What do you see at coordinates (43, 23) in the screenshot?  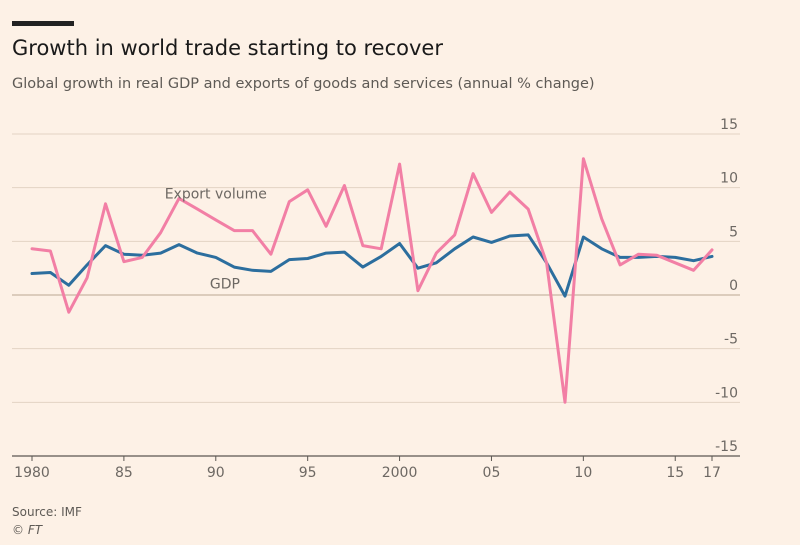 I see `title-accent-bar` at bounding box center [43, 23].